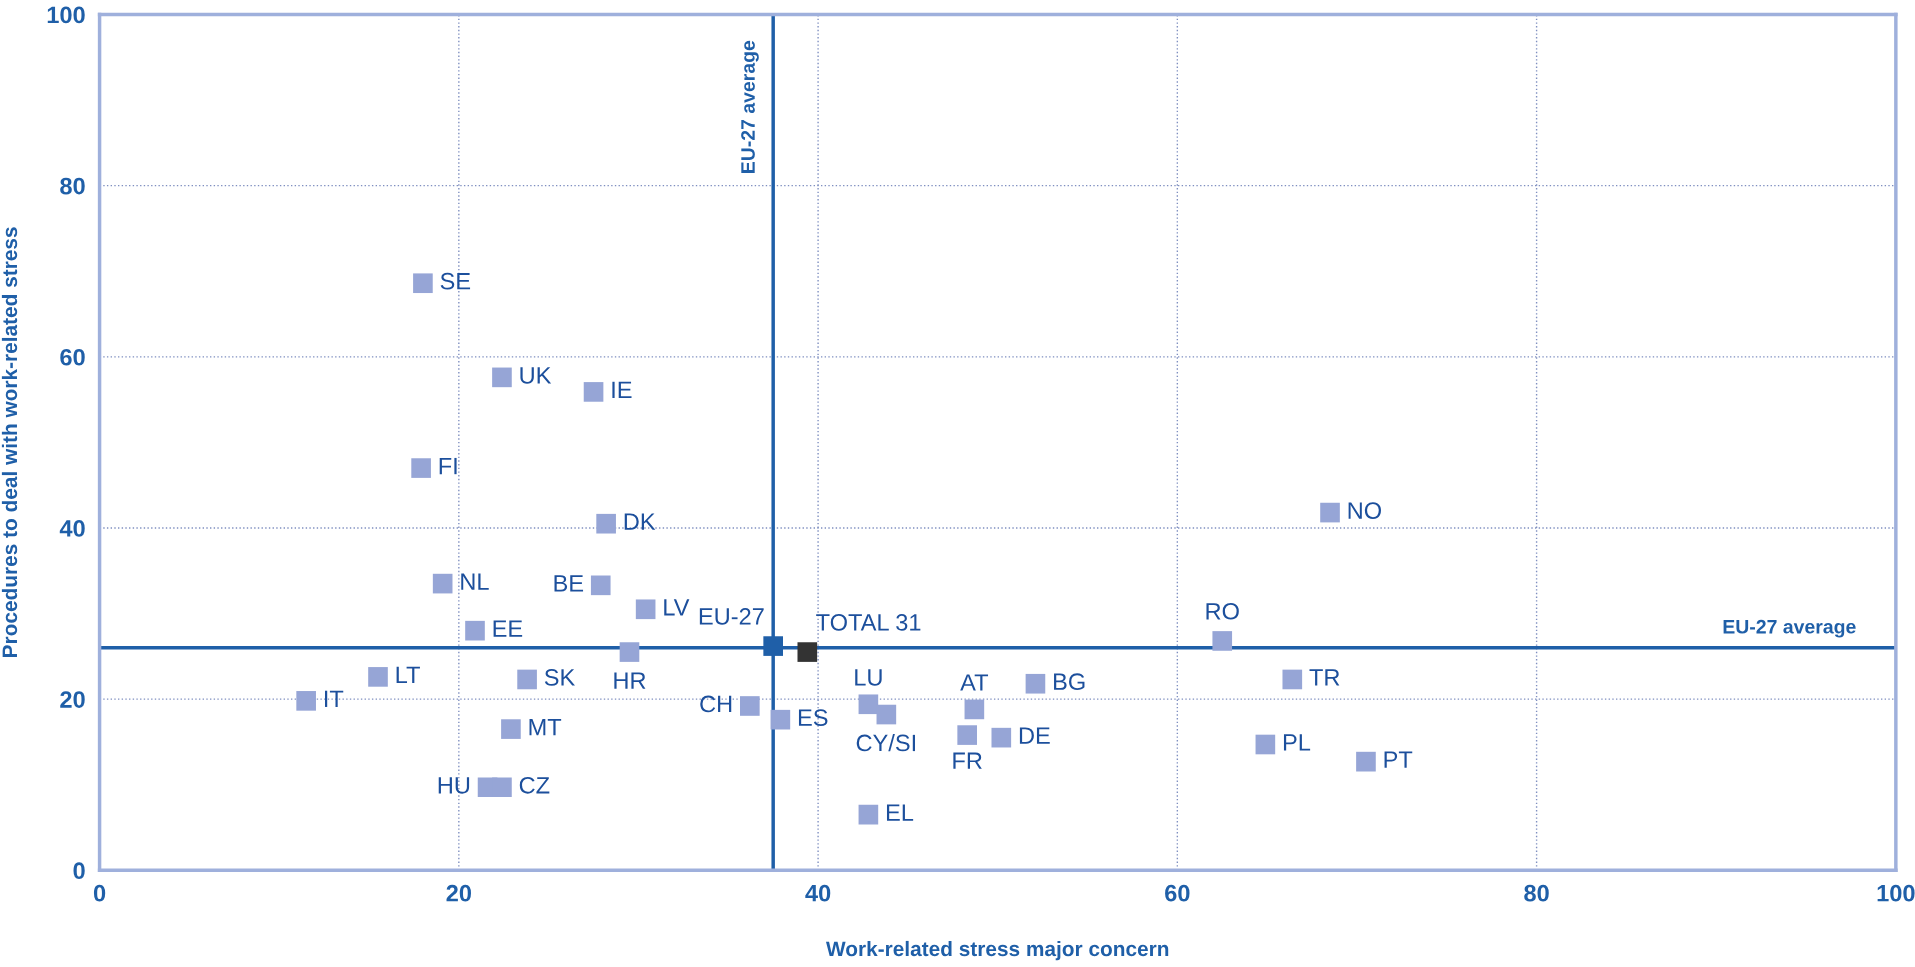  I want to click on annotation: TR, so click(1324, 677).